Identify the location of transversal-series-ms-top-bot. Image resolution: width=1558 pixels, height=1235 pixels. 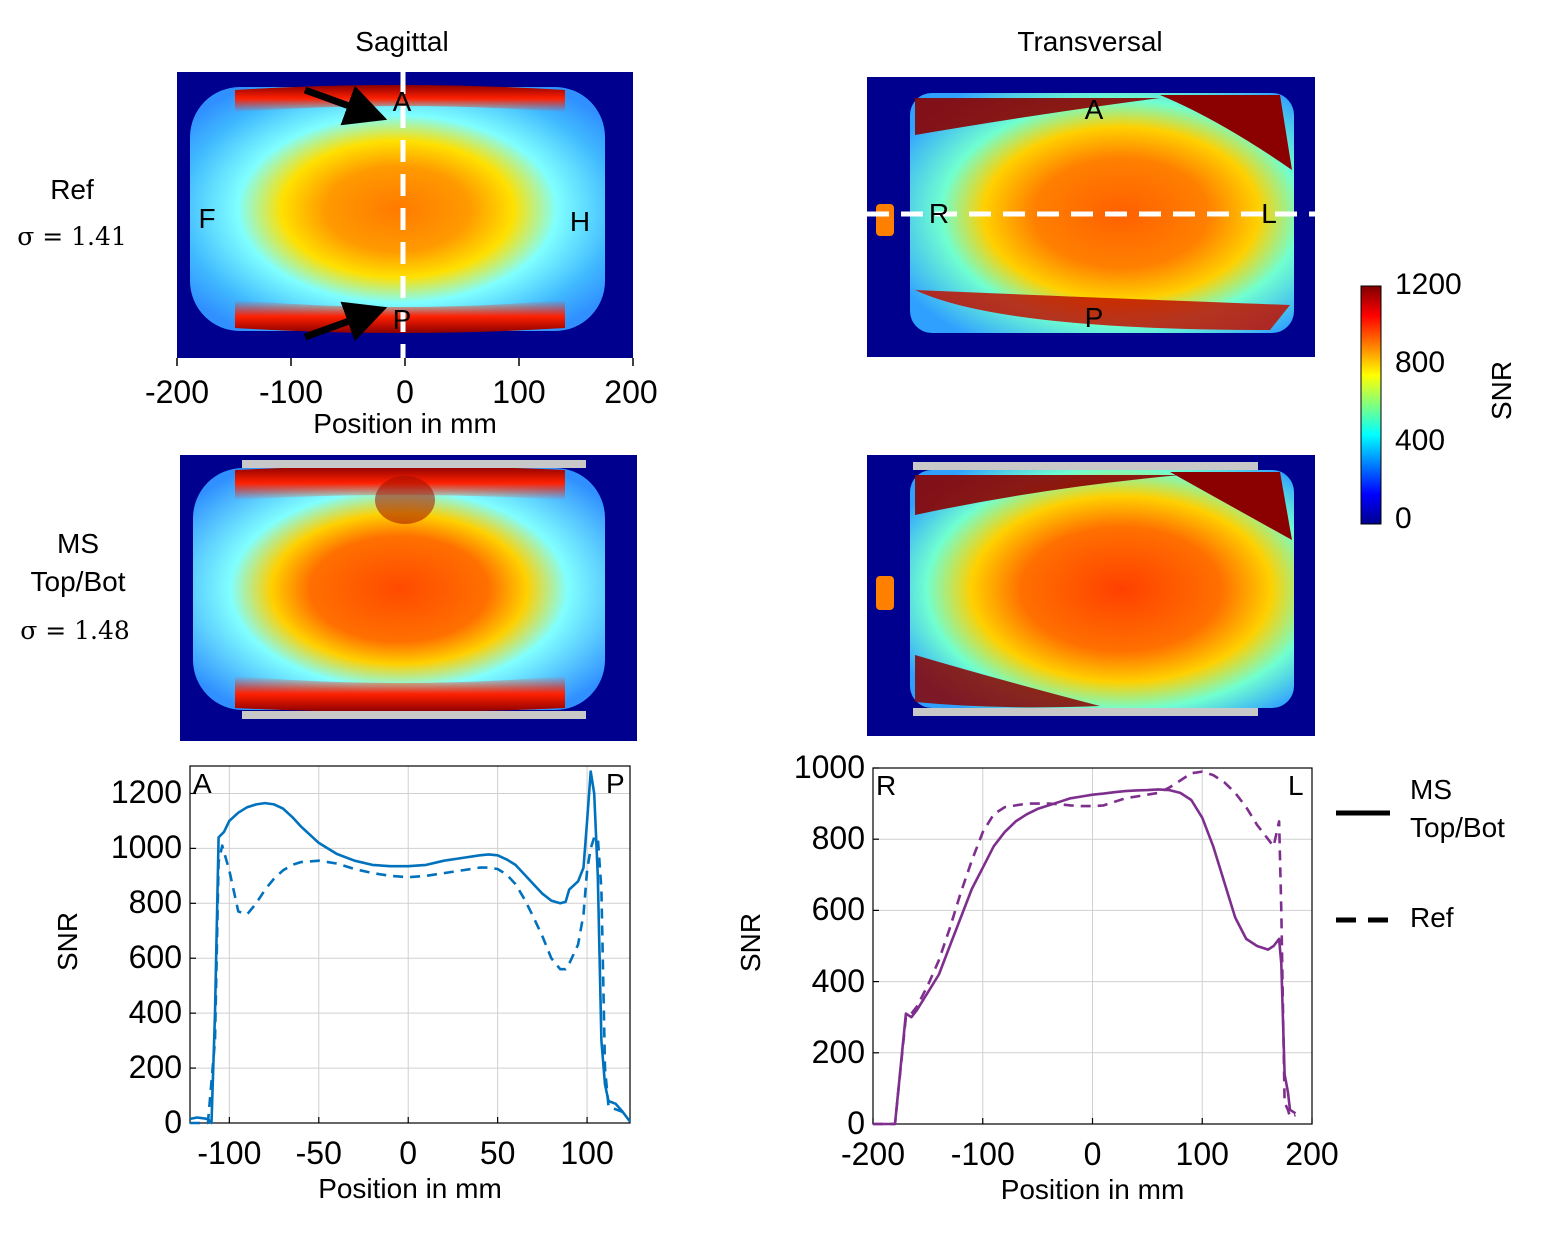
(1085, 957).